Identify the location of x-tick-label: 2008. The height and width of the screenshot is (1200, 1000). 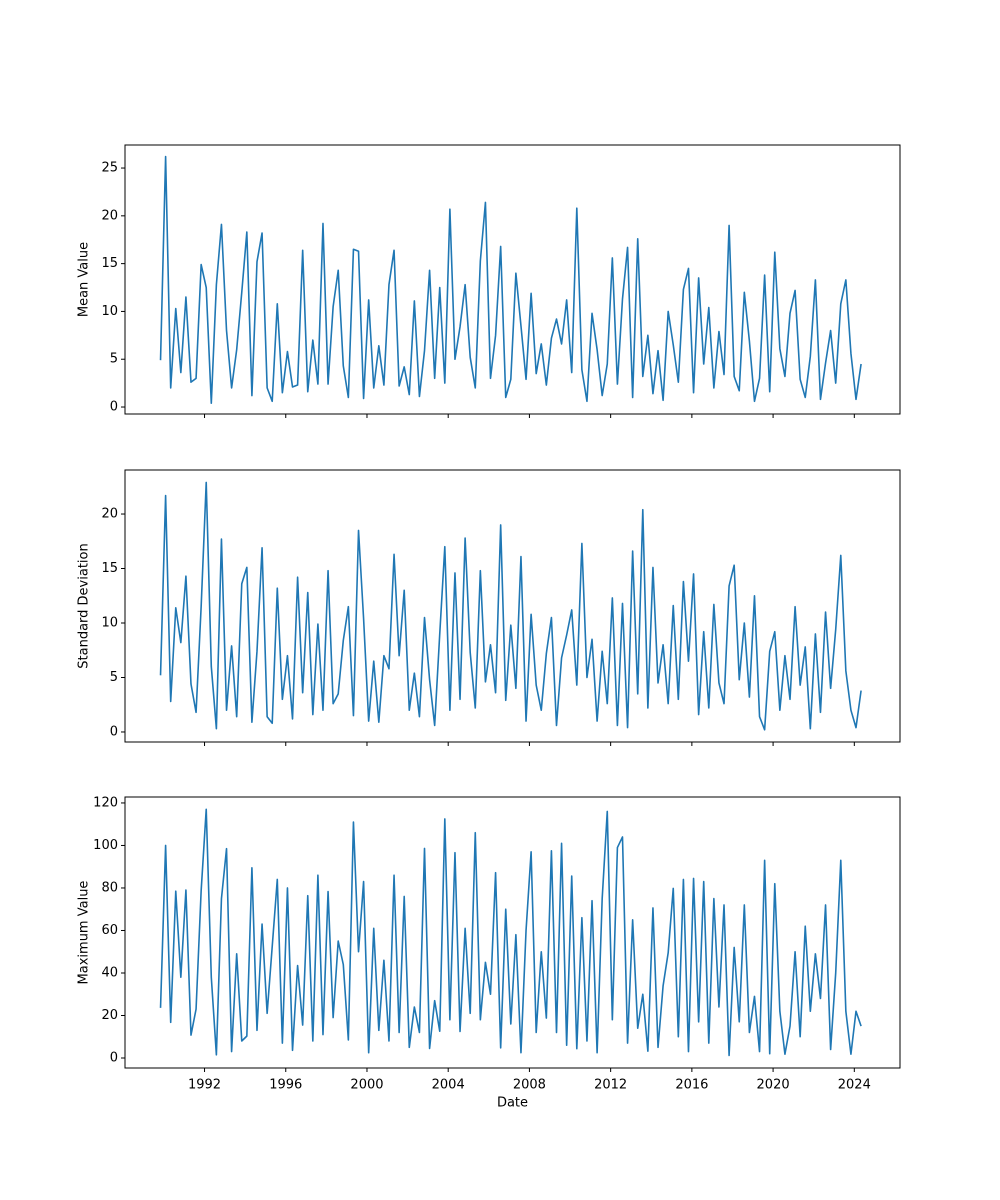
(529, 1085).